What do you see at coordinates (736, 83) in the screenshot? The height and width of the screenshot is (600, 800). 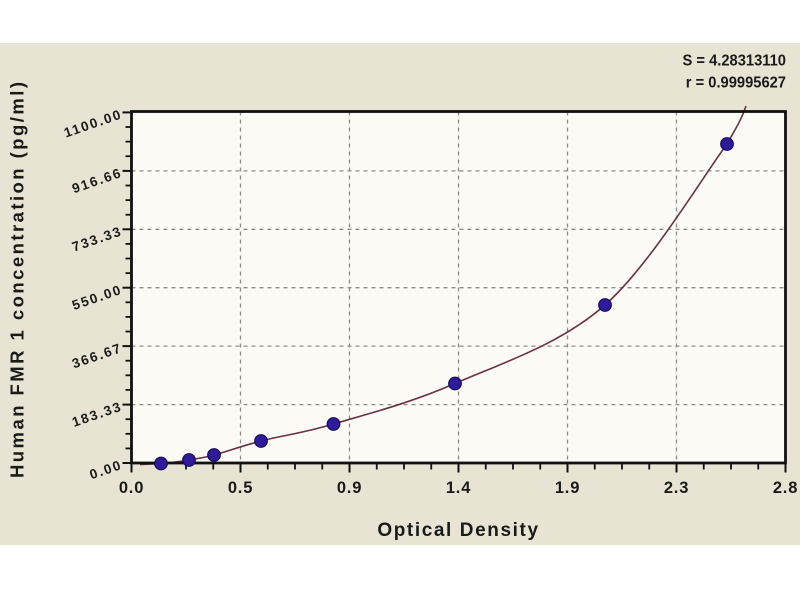 I see `svg-text: r = 0.99995627` at bounding box center [736, 83].